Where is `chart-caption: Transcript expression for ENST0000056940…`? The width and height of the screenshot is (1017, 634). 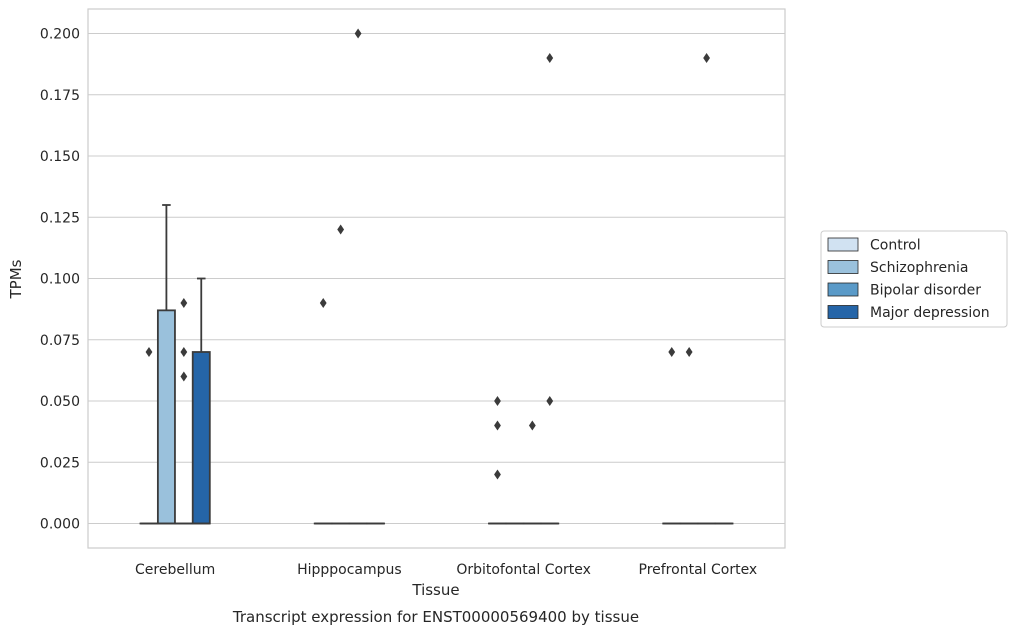
chart-caption: Transcript expression for ENST0000056940… is located at coordinates (435, 617).